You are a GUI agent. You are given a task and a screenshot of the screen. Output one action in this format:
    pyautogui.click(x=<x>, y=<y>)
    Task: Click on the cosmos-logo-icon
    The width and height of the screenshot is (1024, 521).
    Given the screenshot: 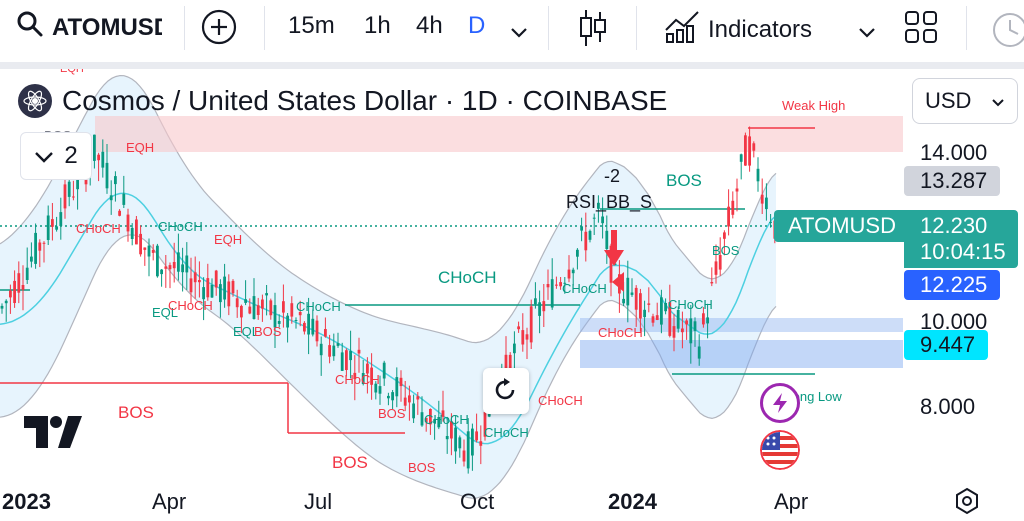 What is the action you would take?
    pyautogui.click(x=35, y=101)
    